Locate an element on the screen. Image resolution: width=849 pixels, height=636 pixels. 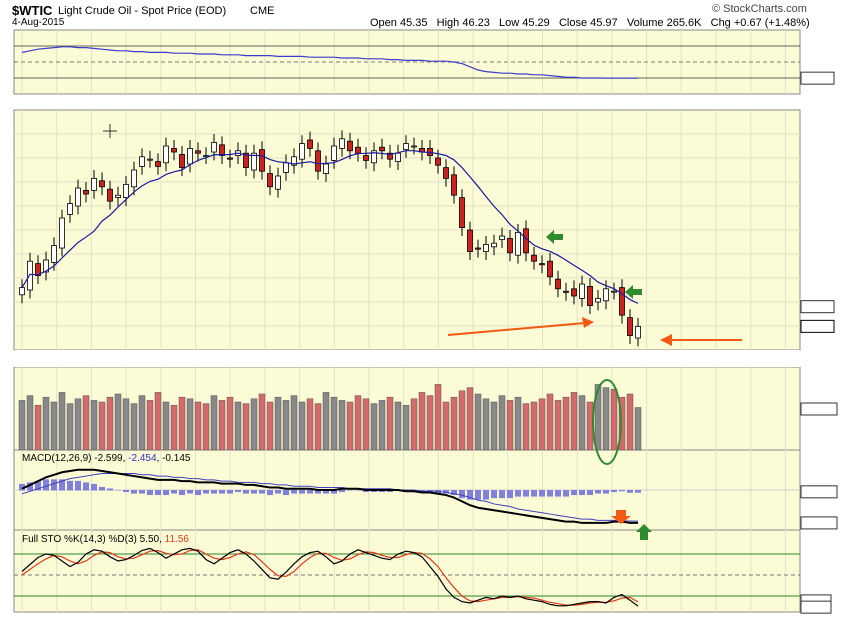
macd-legend-signal: -2.454 is located at coordinates (142, 458).